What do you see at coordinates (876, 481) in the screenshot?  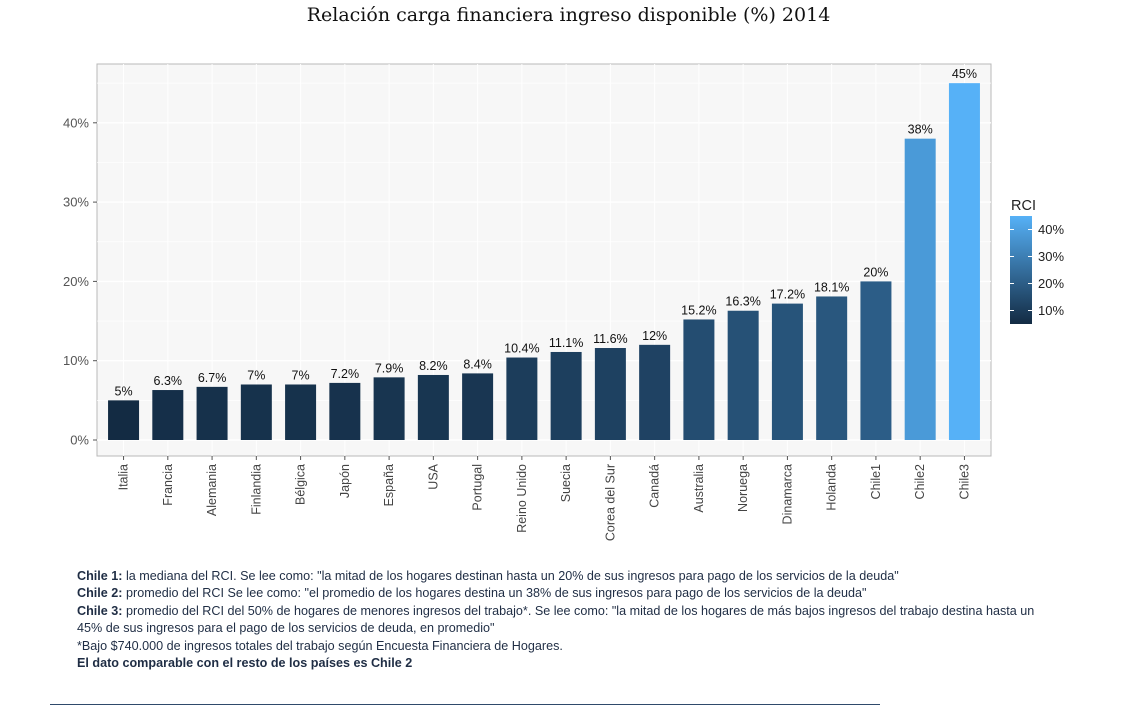 I see `x-tick-label: Chile1` at bounding box center [876, 481].